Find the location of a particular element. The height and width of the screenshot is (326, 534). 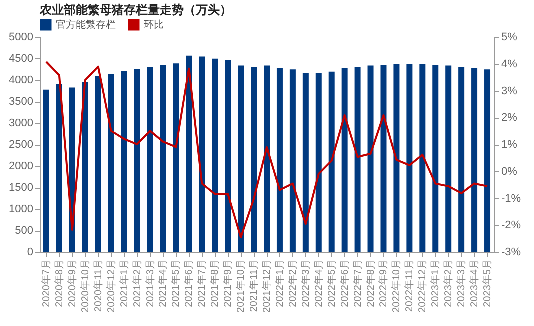

x-tick-label: 2021年8月 is located at coordinates (215, 284).